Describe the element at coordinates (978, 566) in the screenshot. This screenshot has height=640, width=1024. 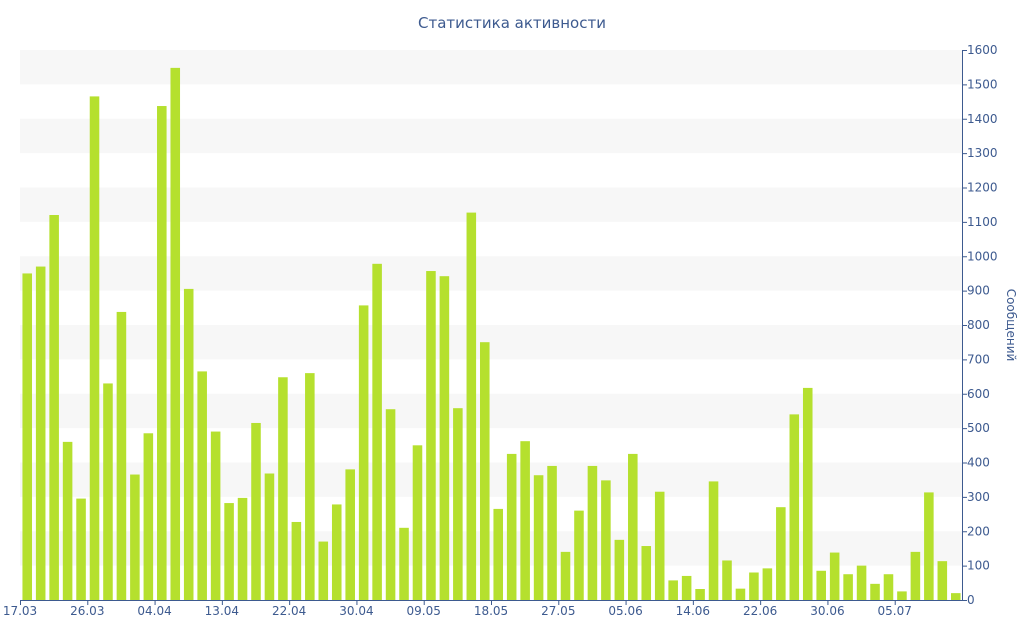
I see `y-tick-label: 100` at that location.